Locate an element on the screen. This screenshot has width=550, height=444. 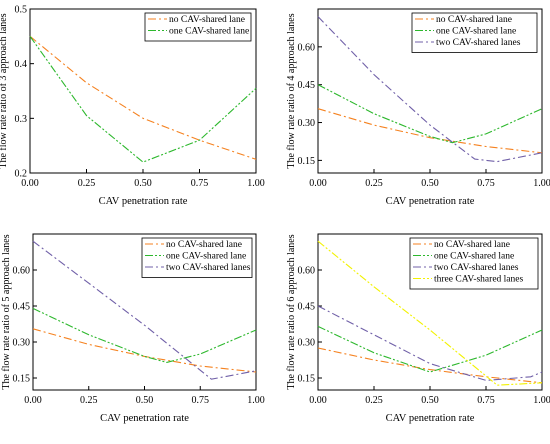
y-axis-label: The flow rate ratio of 3 approach lanes is located at coordinates (4, 90).